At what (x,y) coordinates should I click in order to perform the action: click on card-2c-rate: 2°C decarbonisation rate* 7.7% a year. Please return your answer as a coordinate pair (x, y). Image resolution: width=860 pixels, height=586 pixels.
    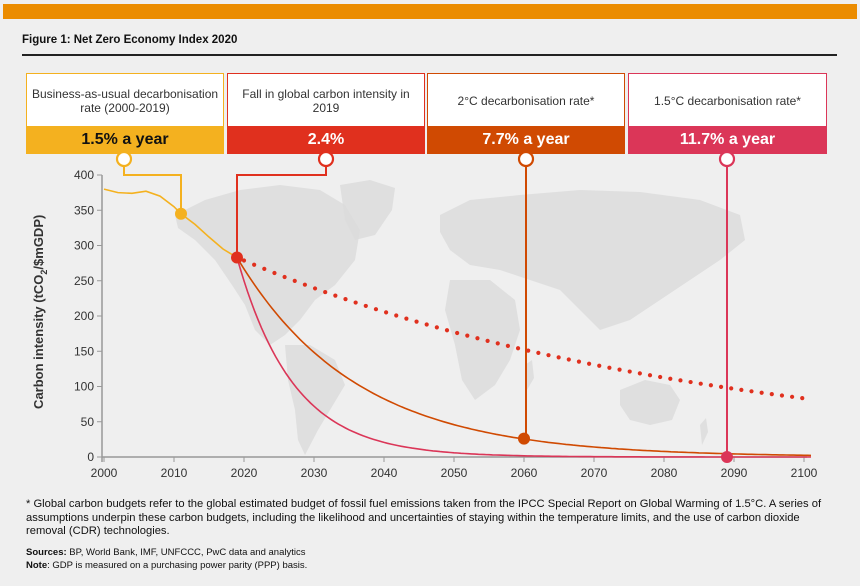
    Looking at the image, I should click on (526, 113).